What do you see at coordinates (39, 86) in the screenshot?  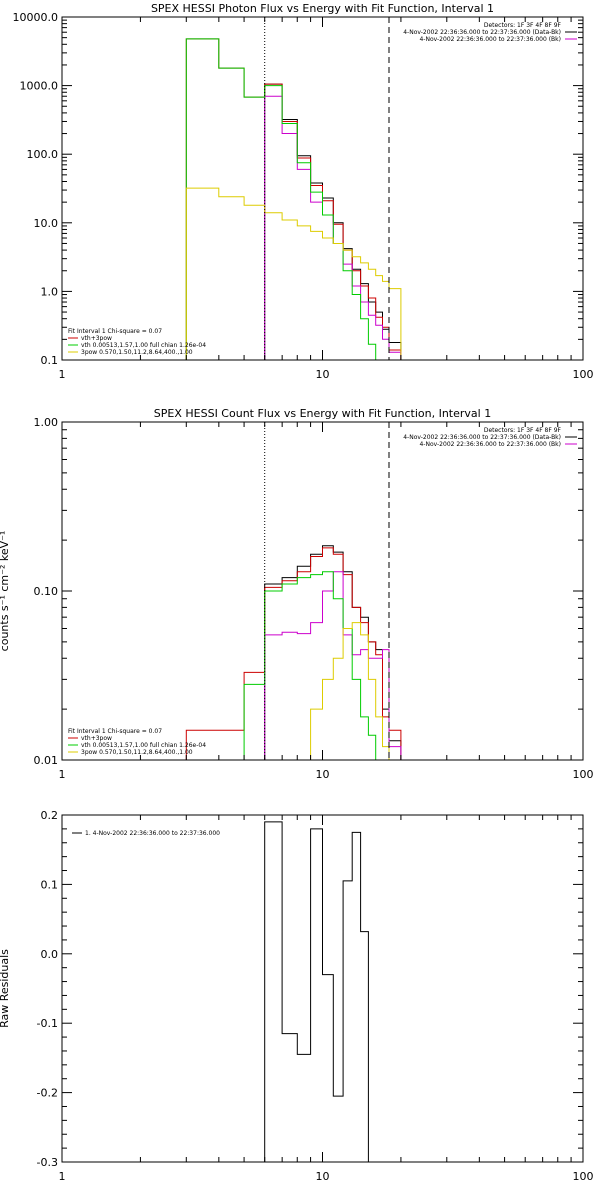 I see `y-tick-label: 1000.0` at bounding box center [39, 86].